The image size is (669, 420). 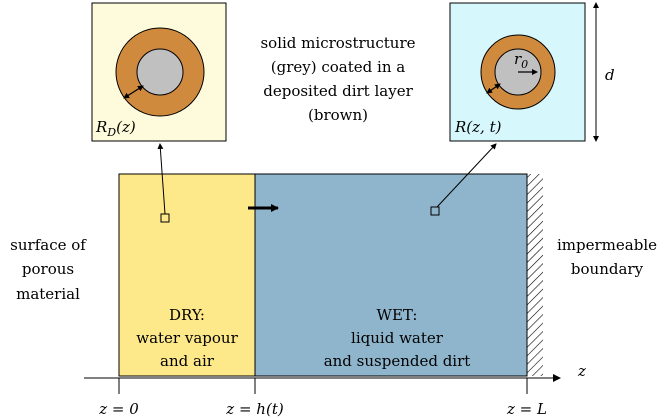 What do you see at coordinates (338, 115) in the screenshot?
I see `svg-text: (brown)` at bounding box center [338, 115].